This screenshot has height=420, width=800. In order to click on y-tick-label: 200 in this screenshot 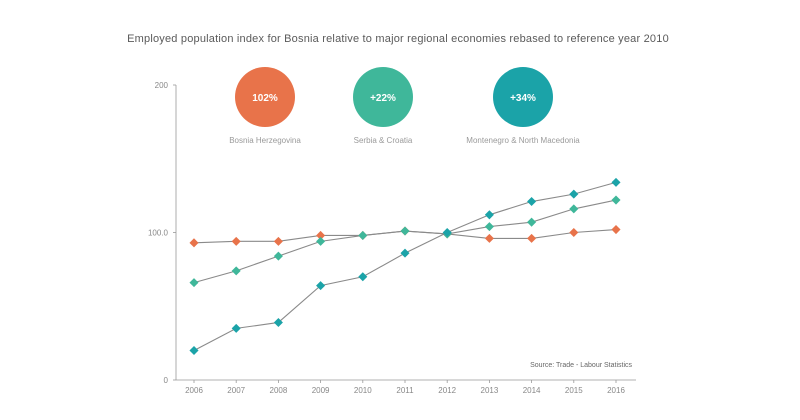, I will do `click(162, 85)`.